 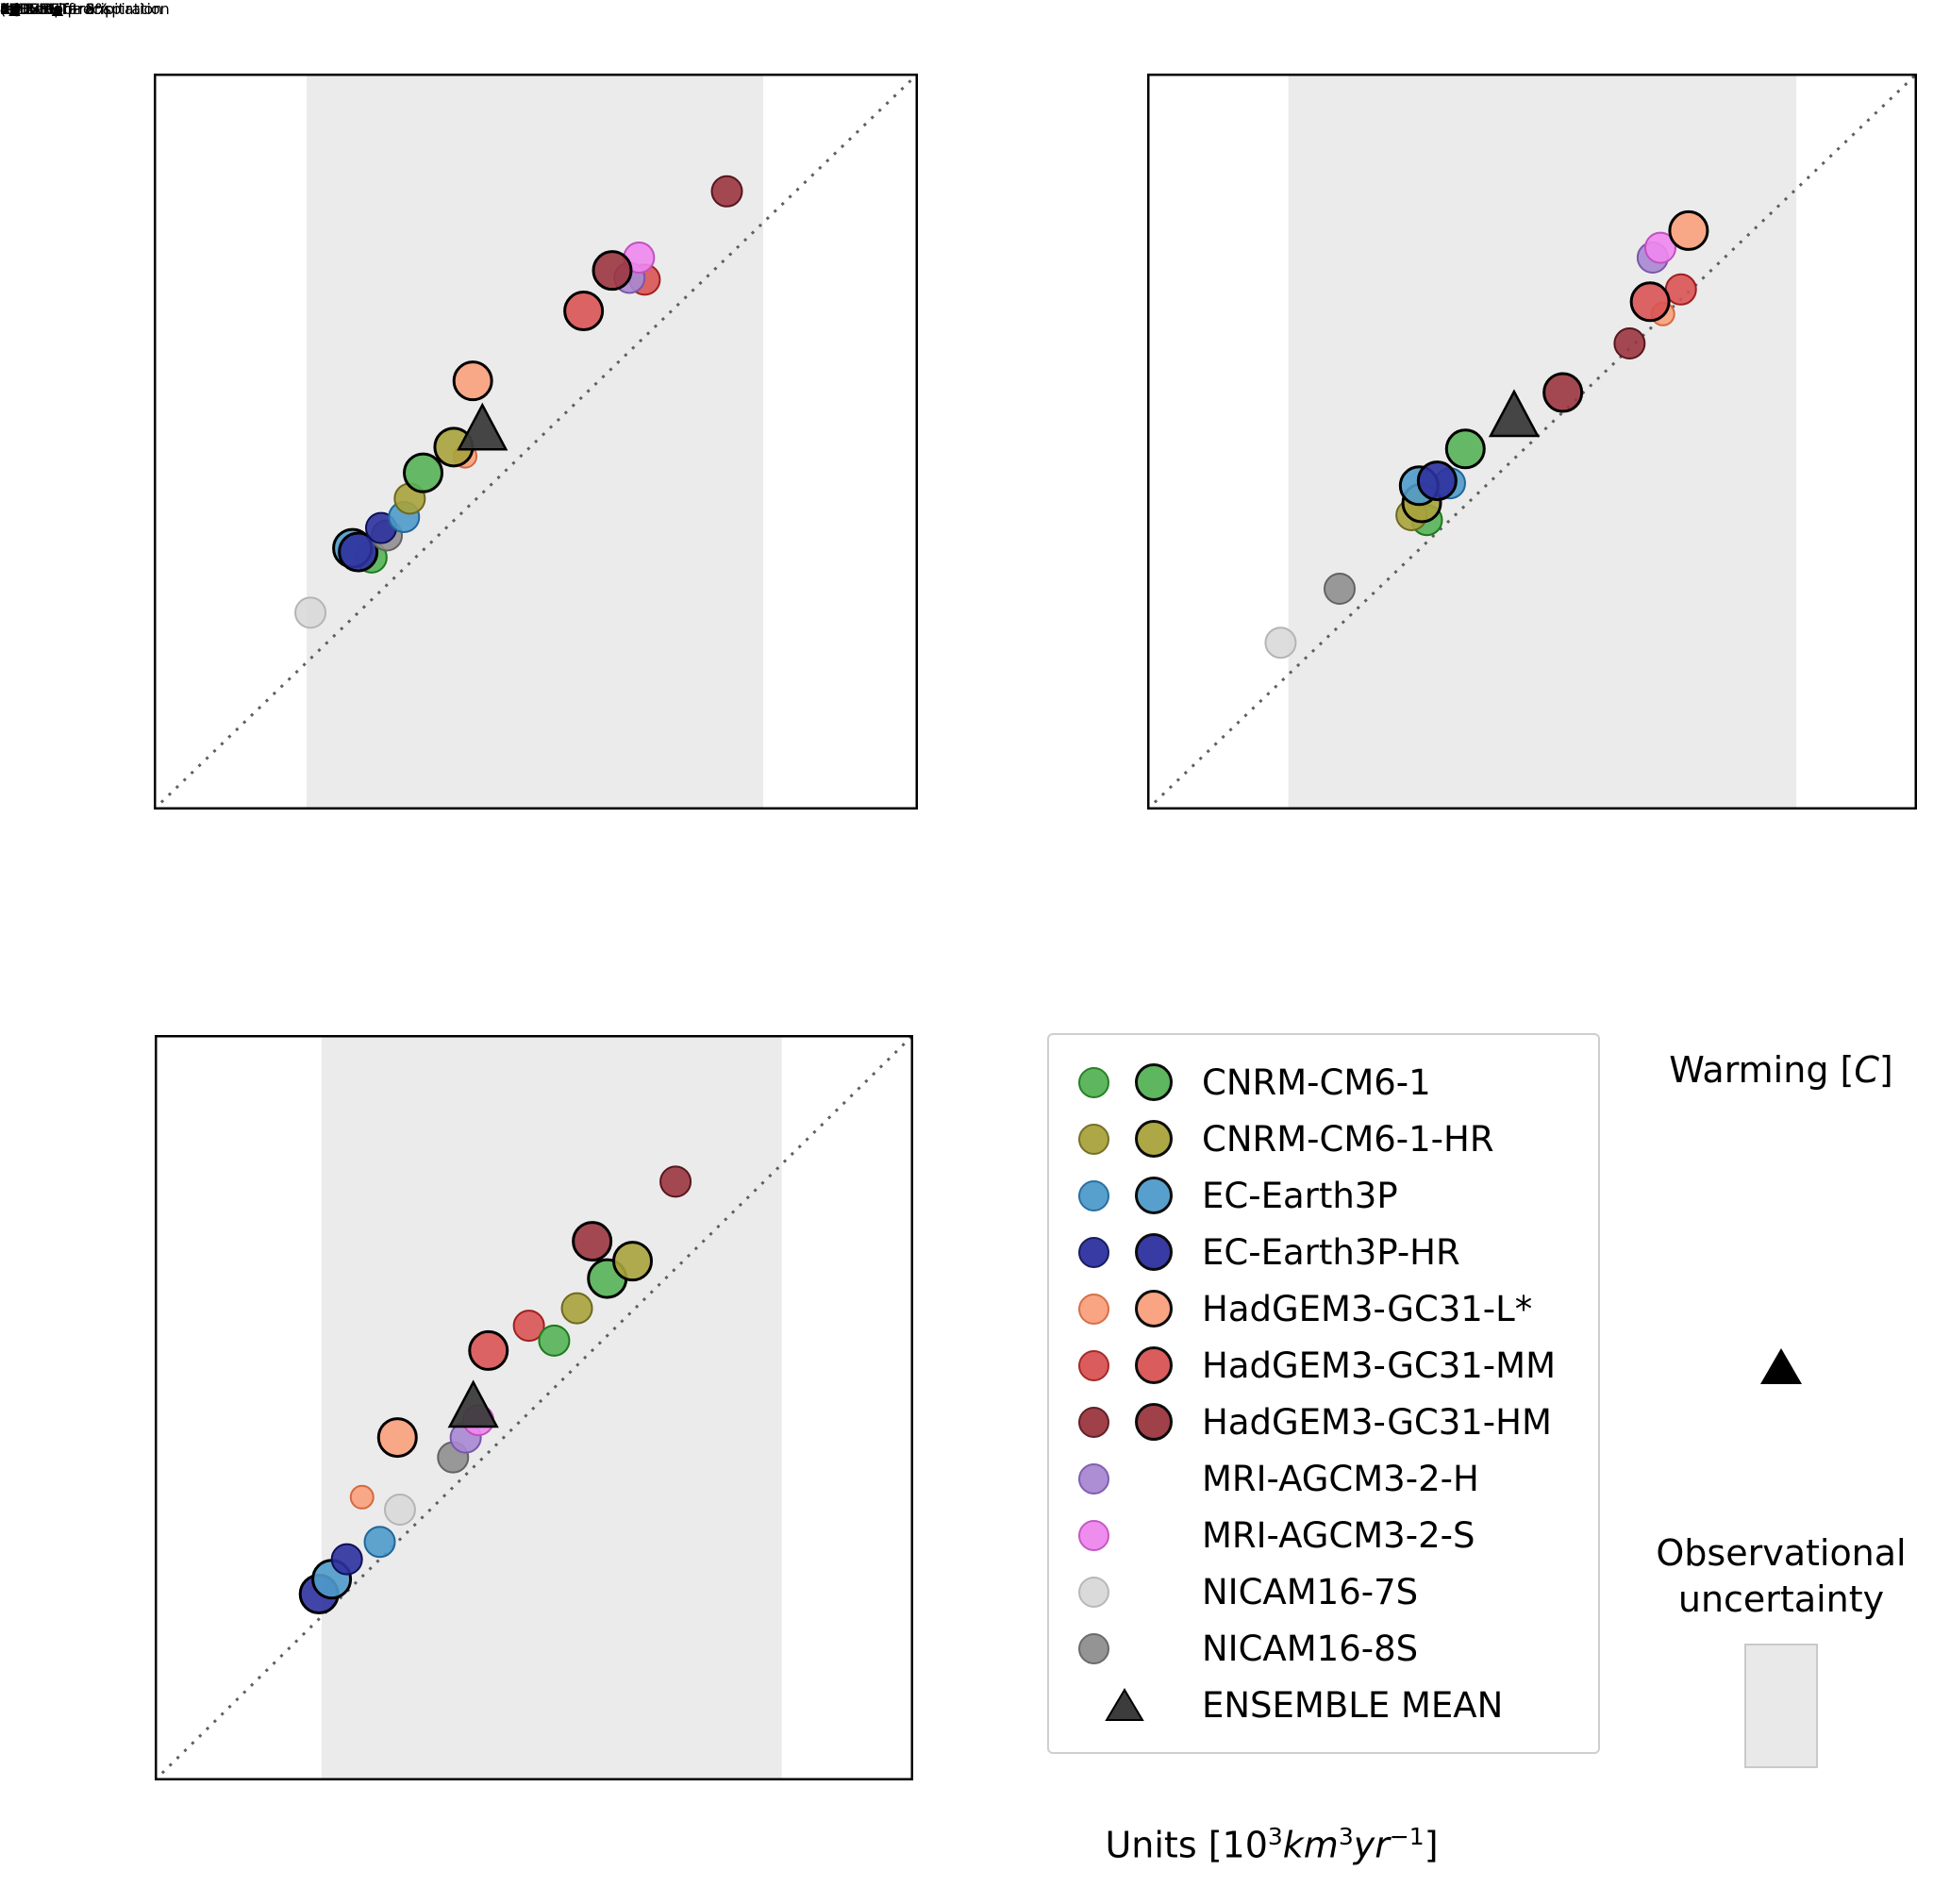 I want to click on panel-a-ytick-label: 130, so click(x=15, y=9).